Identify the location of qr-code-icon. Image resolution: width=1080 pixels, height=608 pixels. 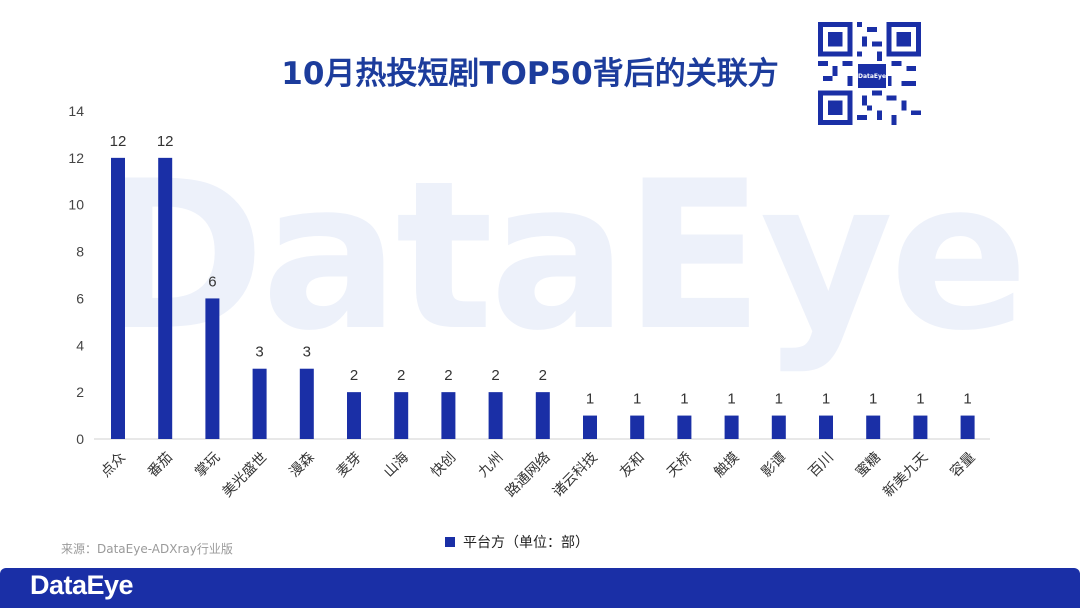
(869, 73).